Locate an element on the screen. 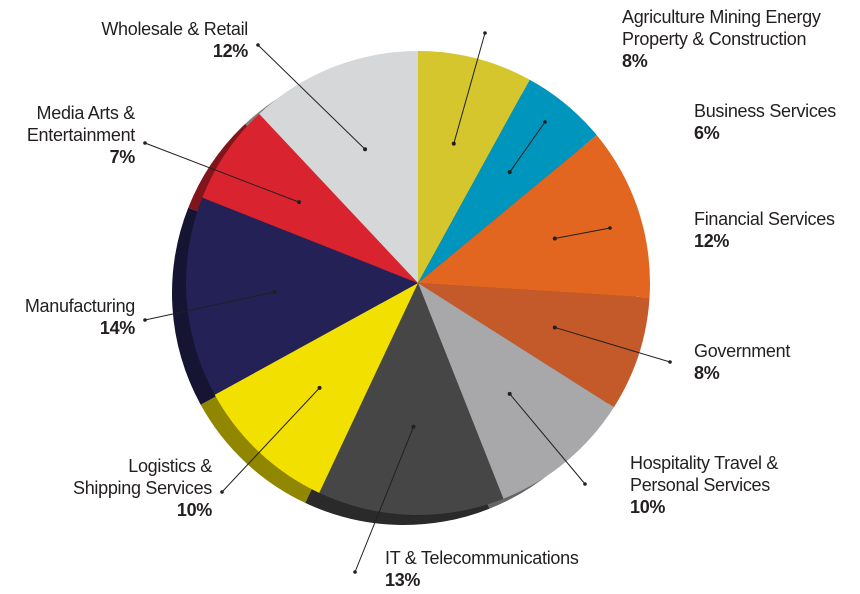  slice-label: Financial Services 12% is located at coordinates (764, 230).